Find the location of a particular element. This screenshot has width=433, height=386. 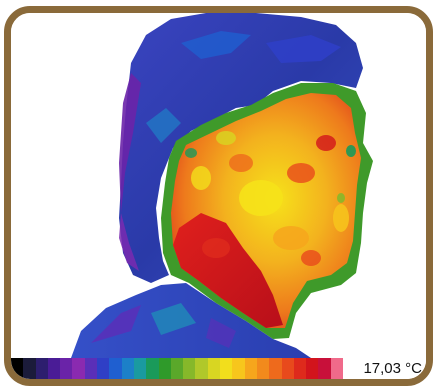

temperature-scale: 17,03 °C is located at coordinates (218, 368).